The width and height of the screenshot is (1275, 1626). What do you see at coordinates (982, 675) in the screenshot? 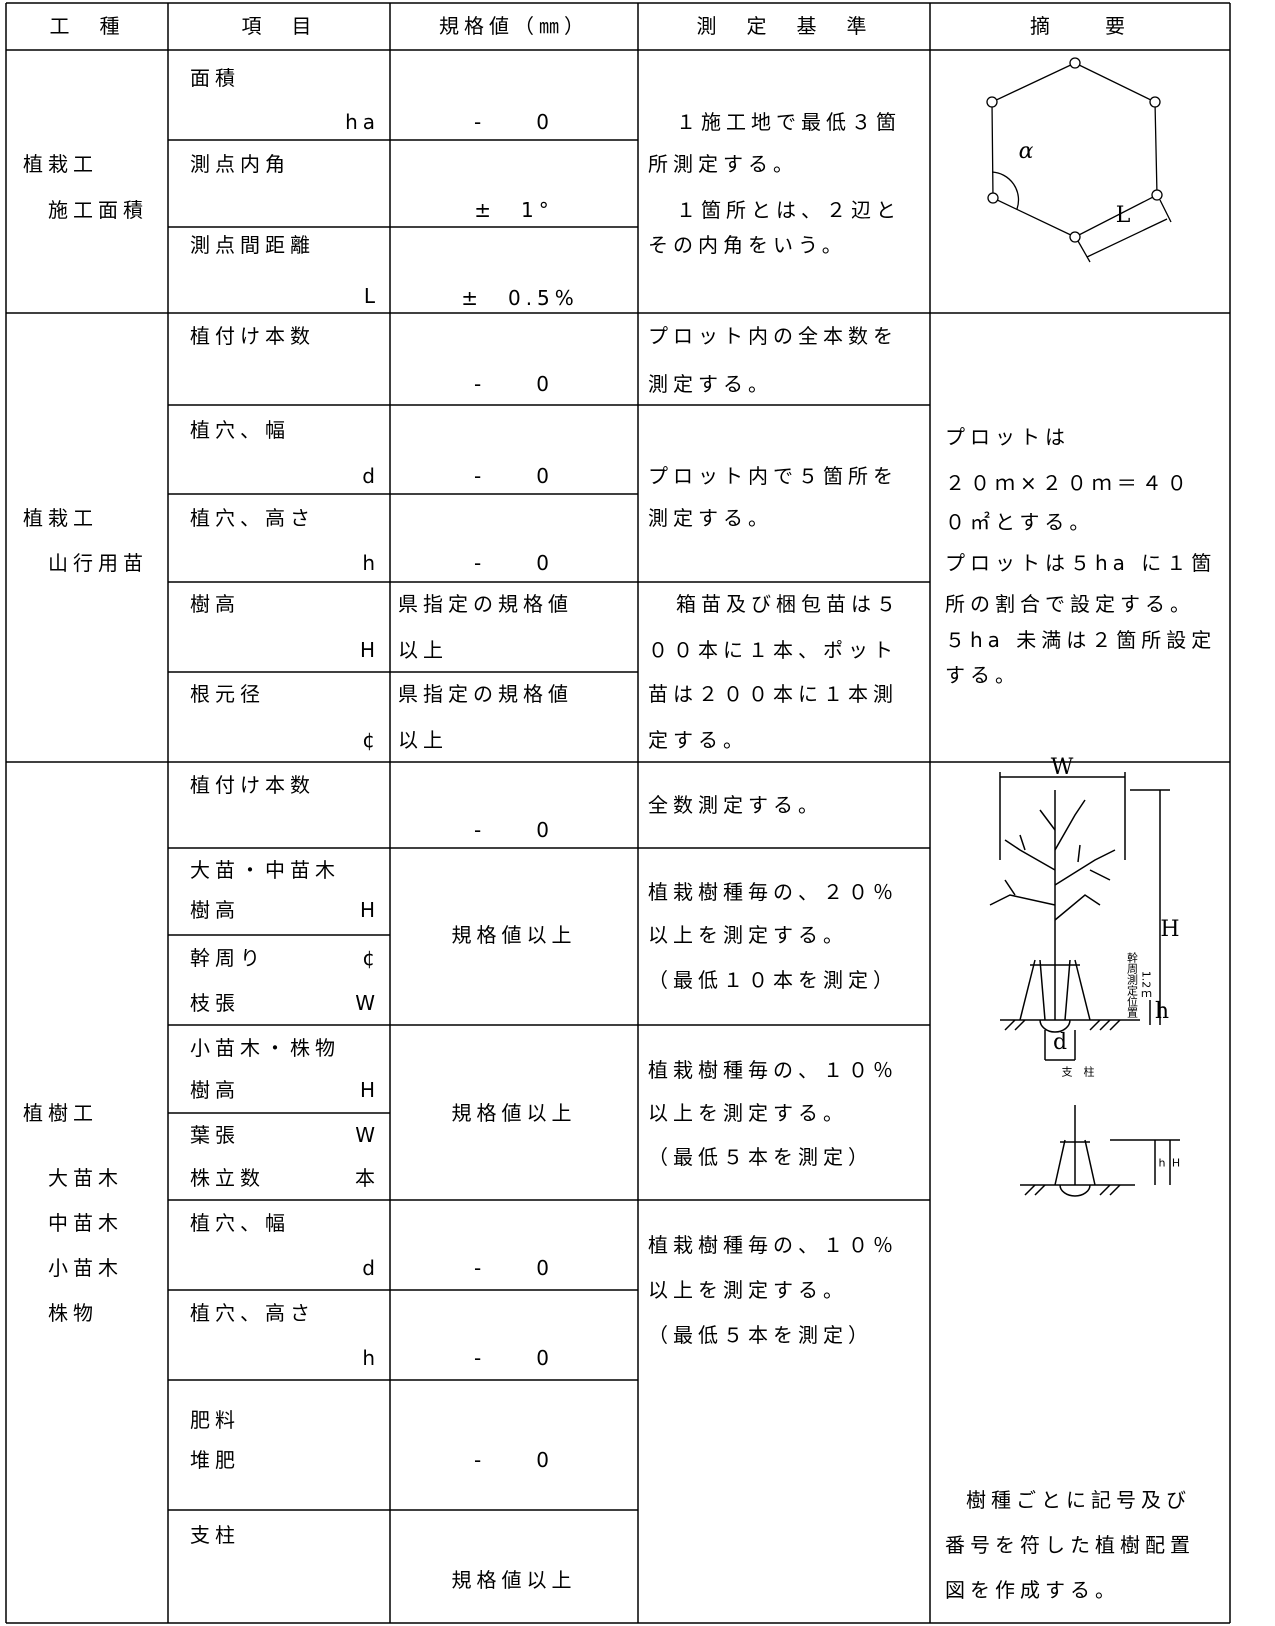
I see `cell-text: する。` at bounding box center [982, 675].